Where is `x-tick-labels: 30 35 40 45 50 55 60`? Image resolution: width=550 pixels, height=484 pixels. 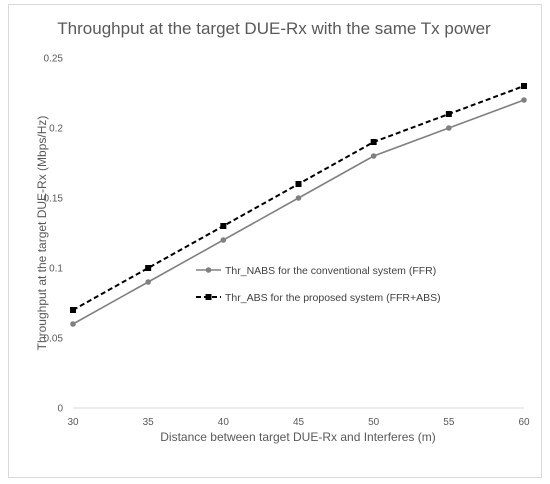
x-tick-labels: 30 35 40 45 50 55 60 is located at coordinates (298, 422).